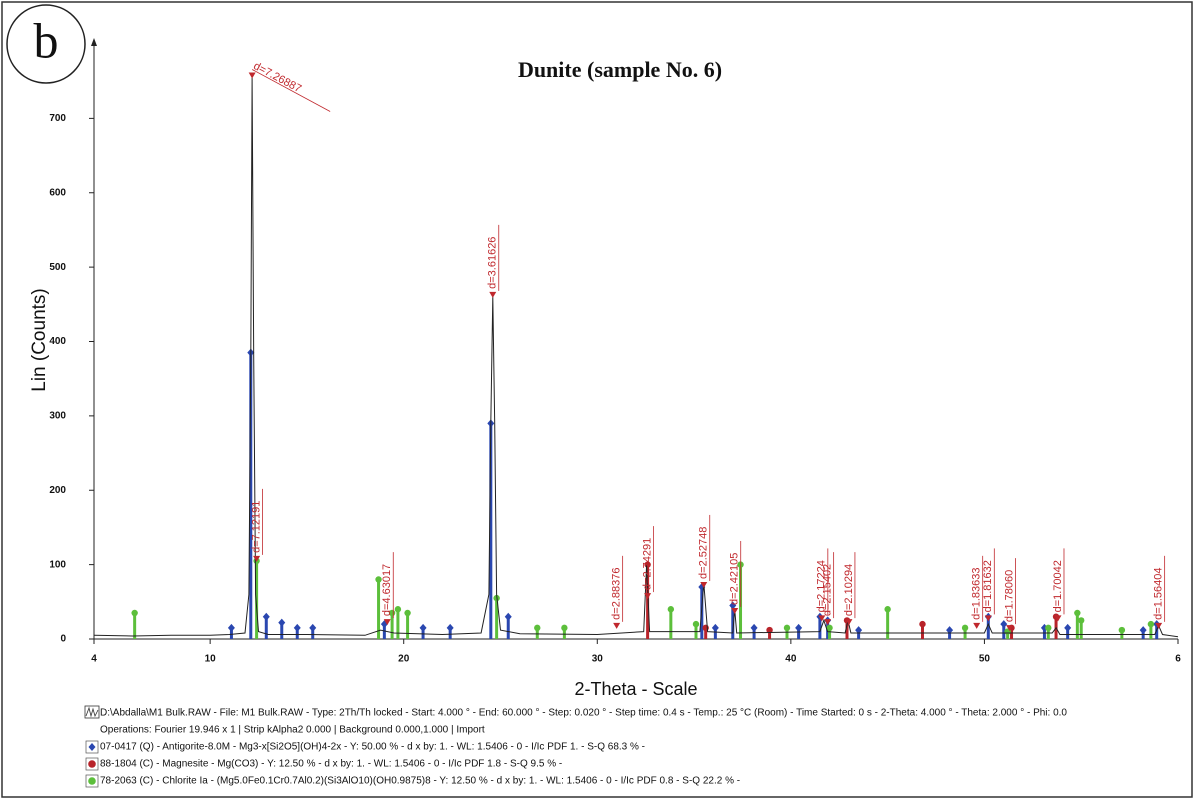 This screenshot has width=1194, height=799. What do you see at coordinates (1178, 659) in the screenshot?
I see `x-tick-label: 6` at bounding box center [1178, 659].